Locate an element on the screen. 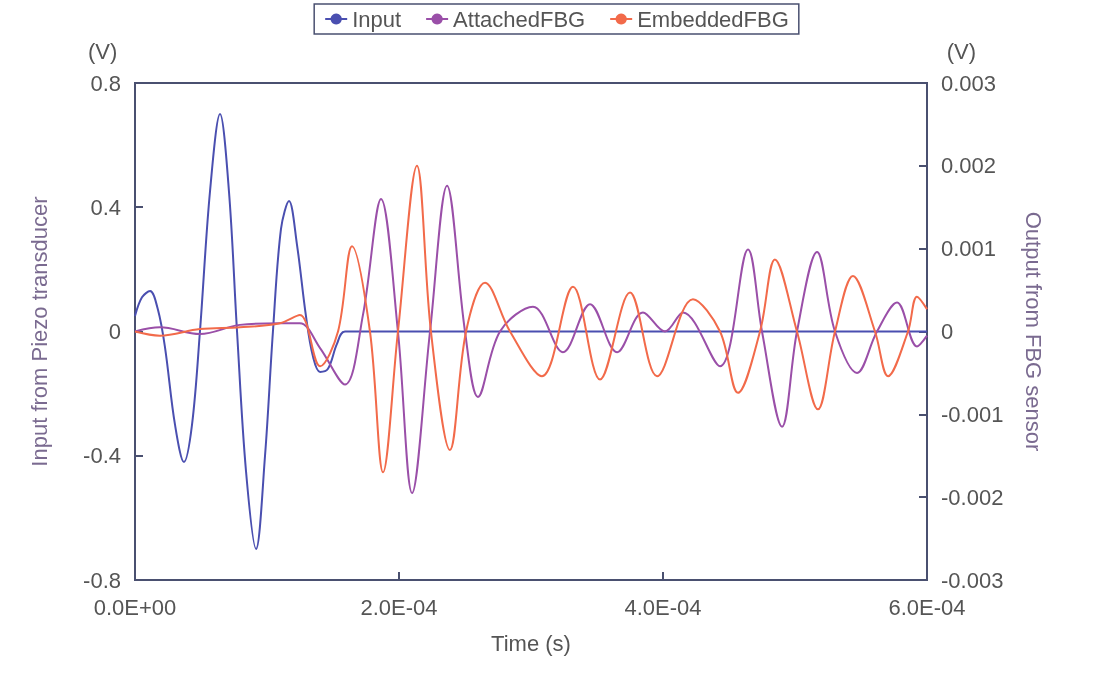 The image size is (1113, 697). y2-tick-label: 0.002 is located at coordinates (969, 166).